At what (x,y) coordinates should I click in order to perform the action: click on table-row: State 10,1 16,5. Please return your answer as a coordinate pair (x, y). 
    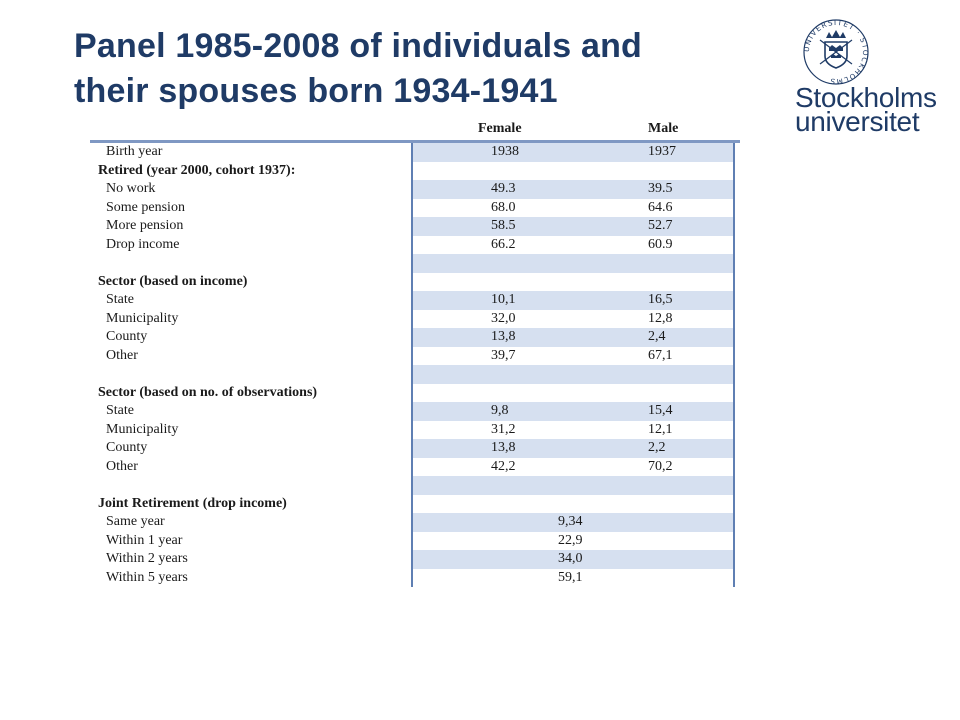
    Looking at the image, I should click on (414, 300).